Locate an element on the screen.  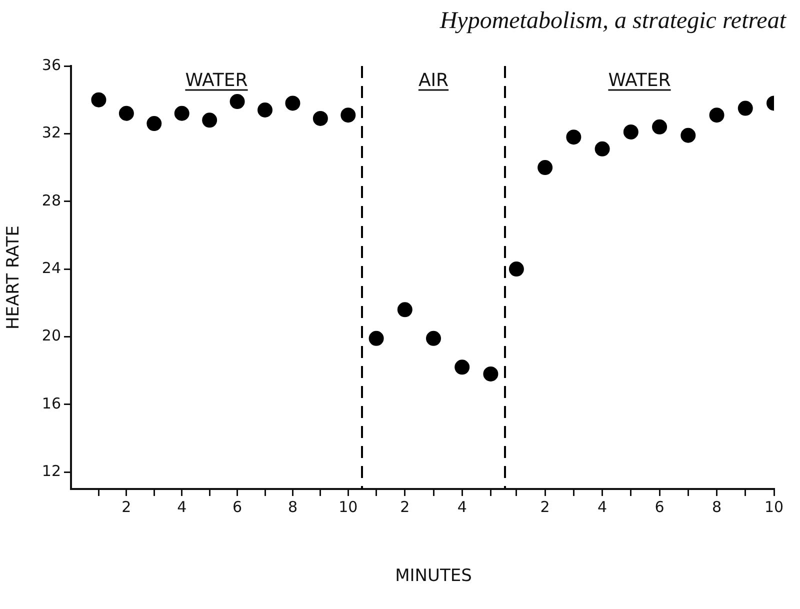
y-tick-label: 32 is located at coordinates (51, 133).